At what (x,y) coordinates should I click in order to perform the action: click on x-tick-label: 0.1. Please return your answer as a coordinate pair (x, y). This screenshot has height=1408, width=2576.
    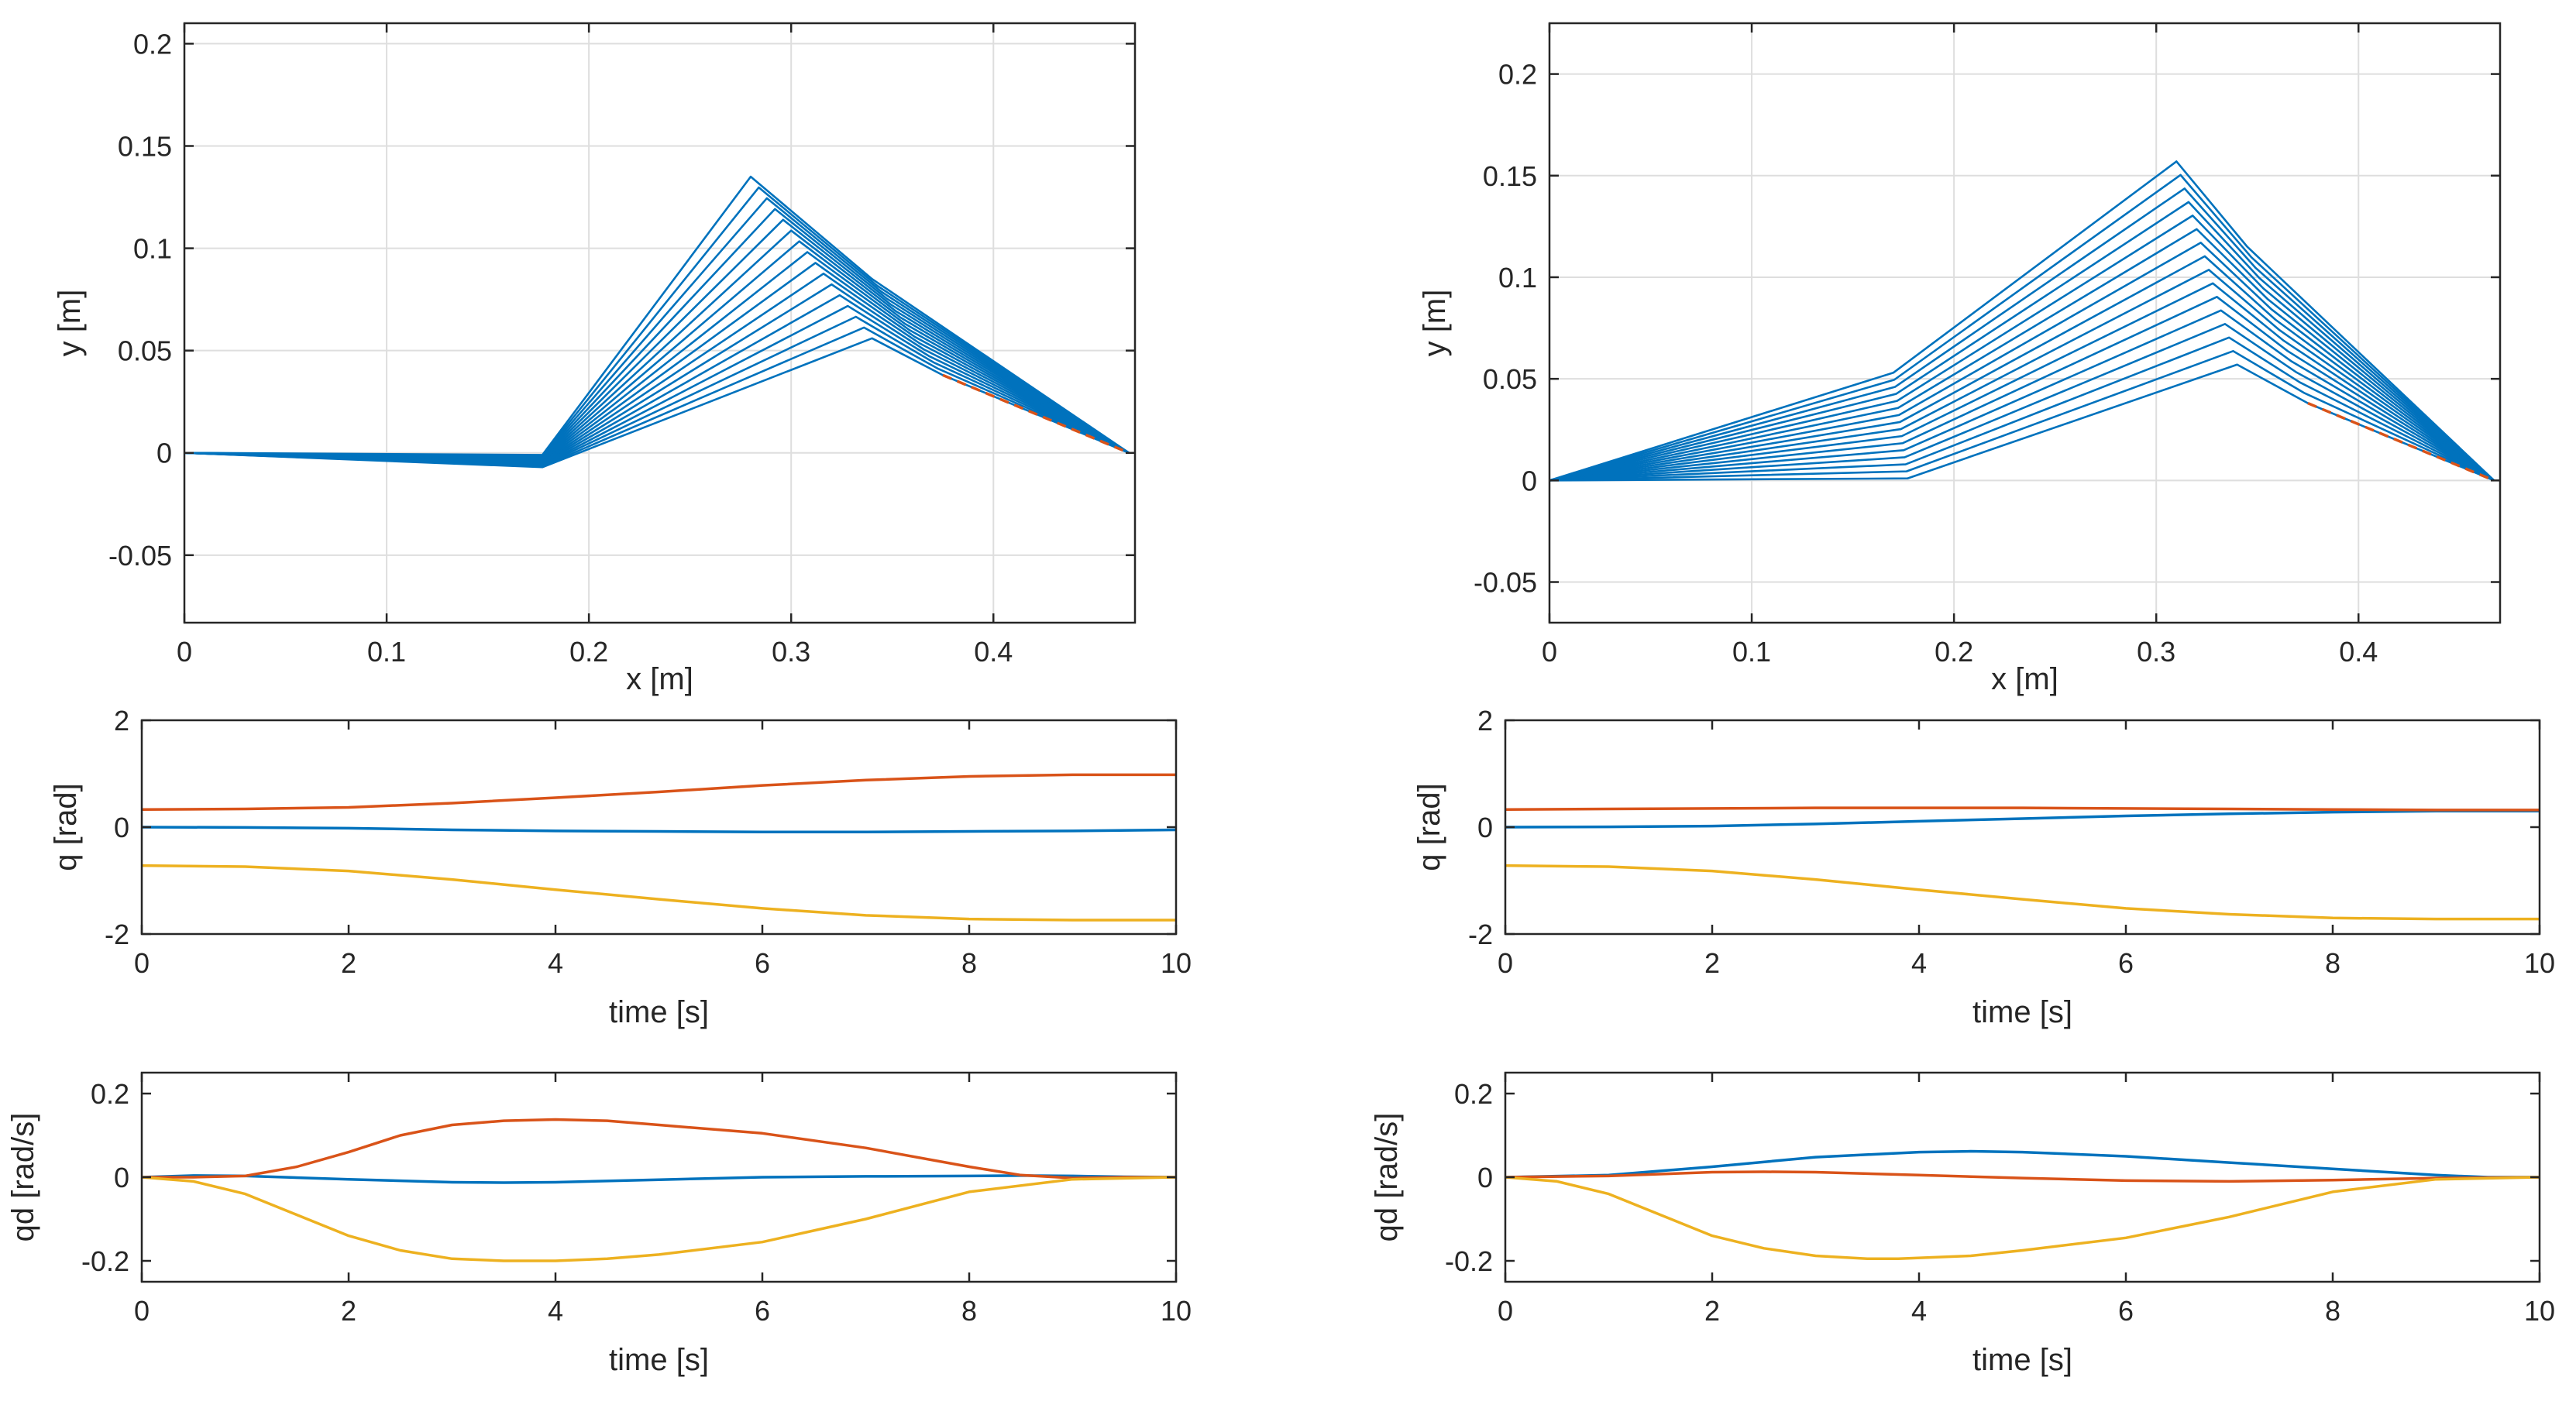
    Looking at the image, I should click on (1751, 652).